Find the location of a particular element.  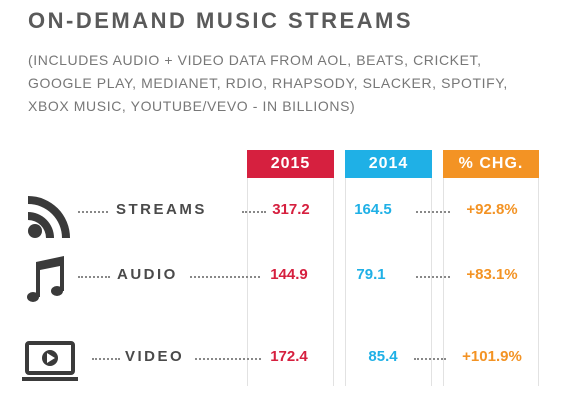

cell: 85.4 is located at coordinates (383, 356).